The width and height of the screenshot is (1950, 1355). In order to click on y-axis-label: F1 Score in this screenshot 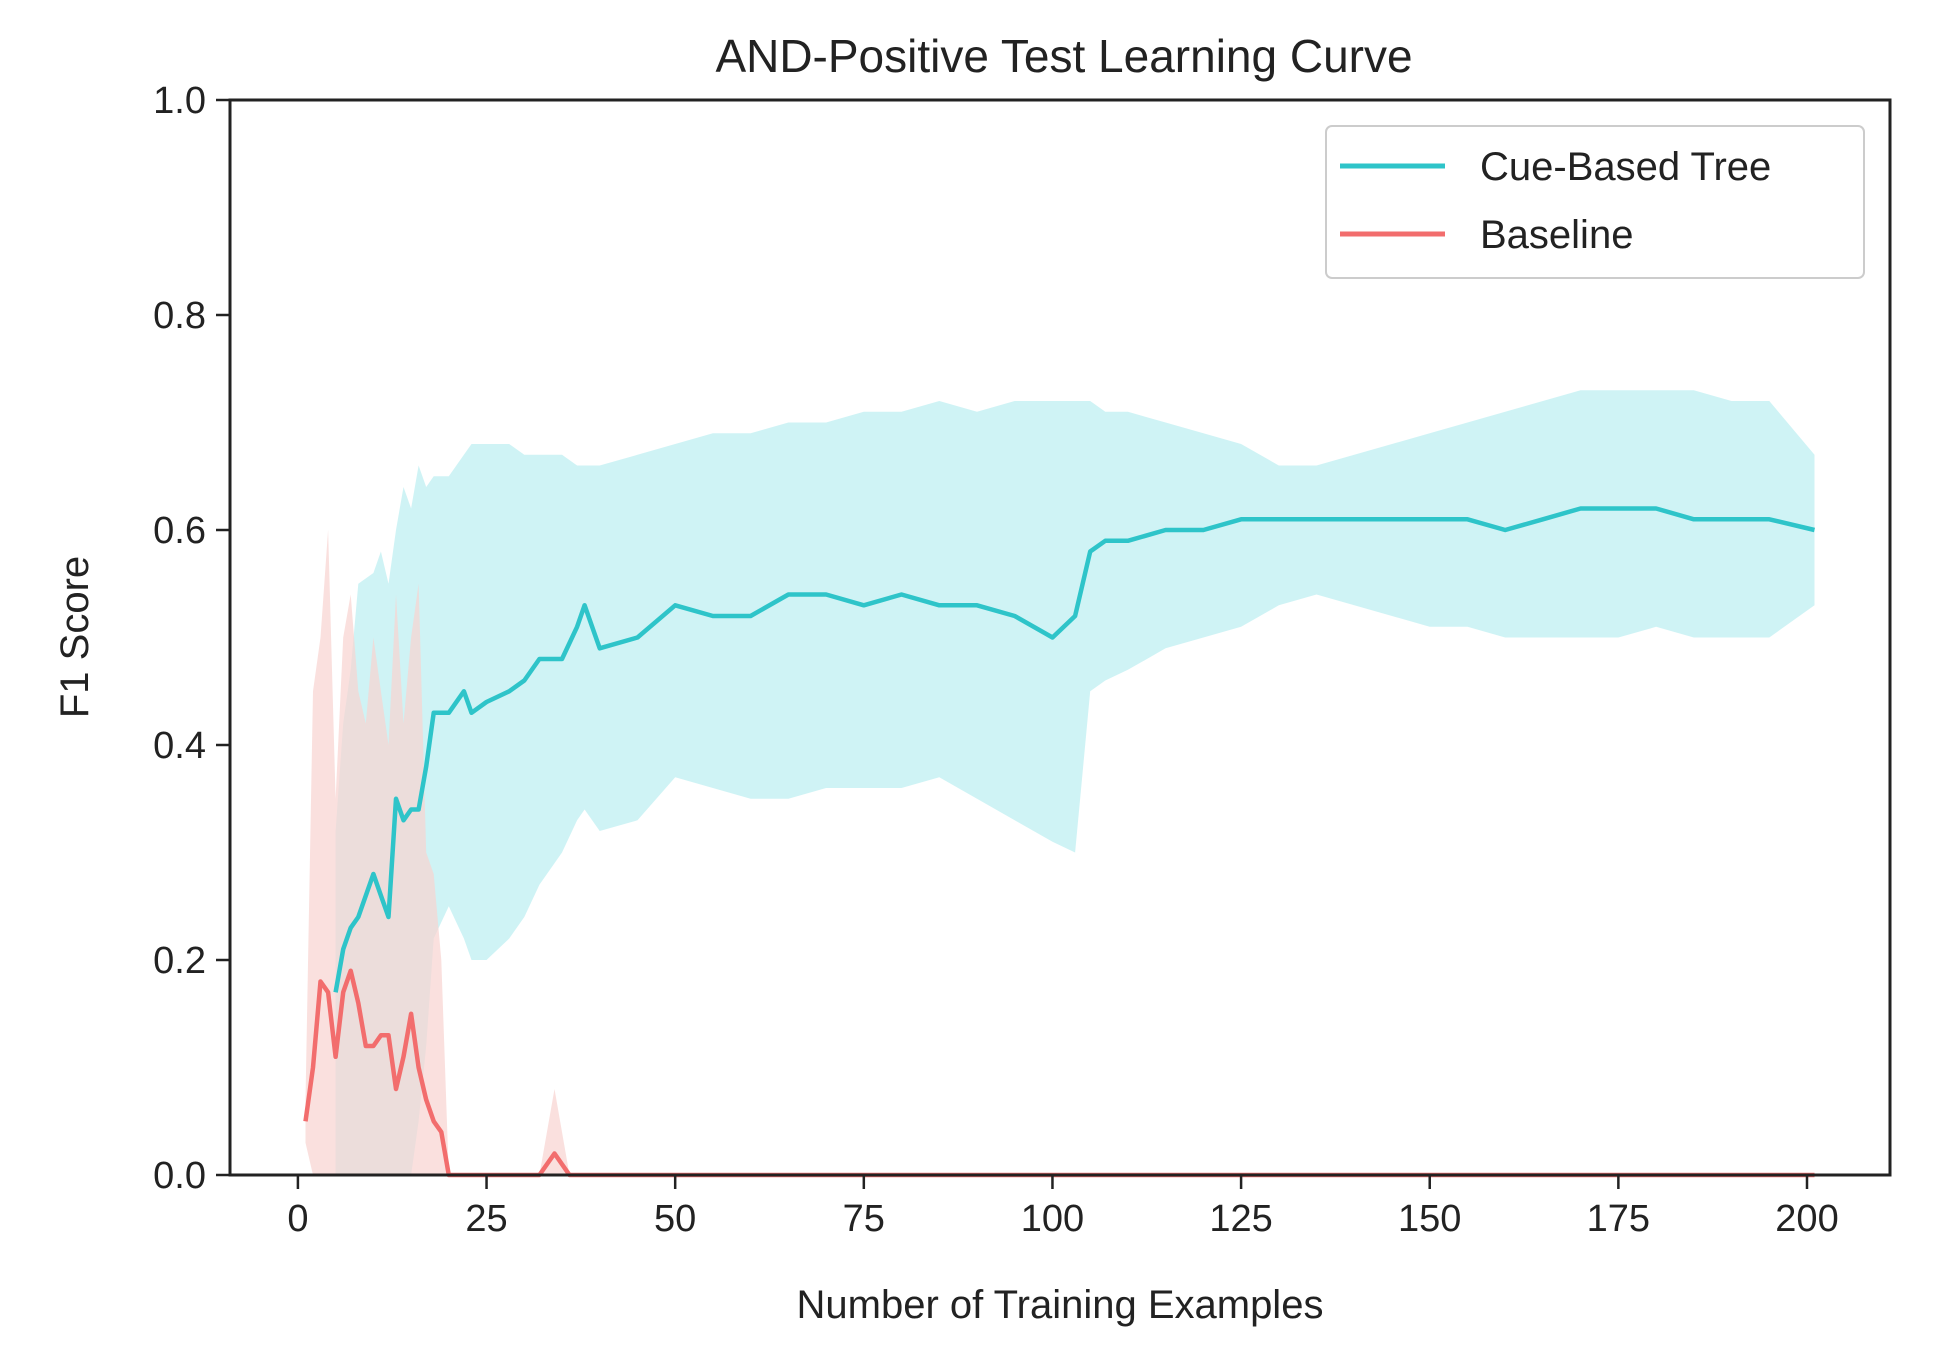, I will do `click(75, 637)`.